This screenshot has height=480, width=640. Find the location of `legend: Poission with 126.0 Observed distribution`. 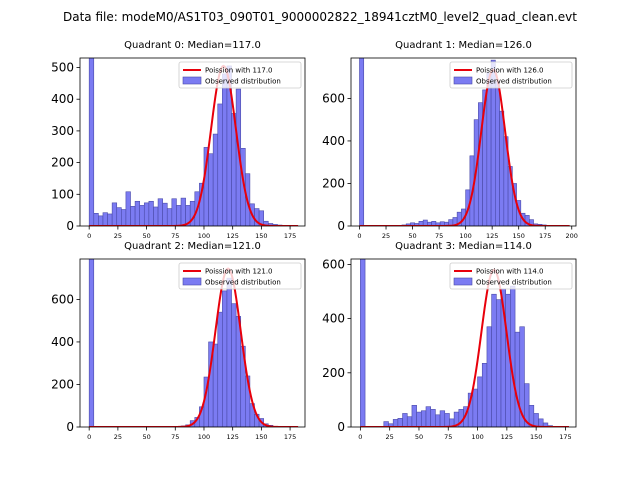

legend: Poission with 126.0 Observed distribution is located at coordinates (511, 75).